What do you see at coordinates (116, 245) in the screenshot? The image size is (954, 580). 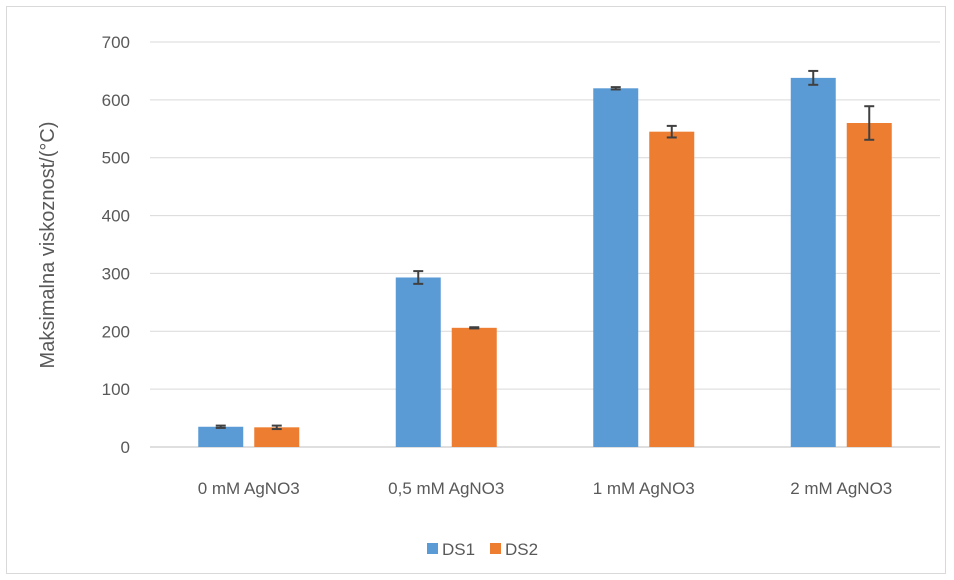 I see `y-tick-labels: 0 100 200 300 400 500 600 700` at bounding box center [116, 245].